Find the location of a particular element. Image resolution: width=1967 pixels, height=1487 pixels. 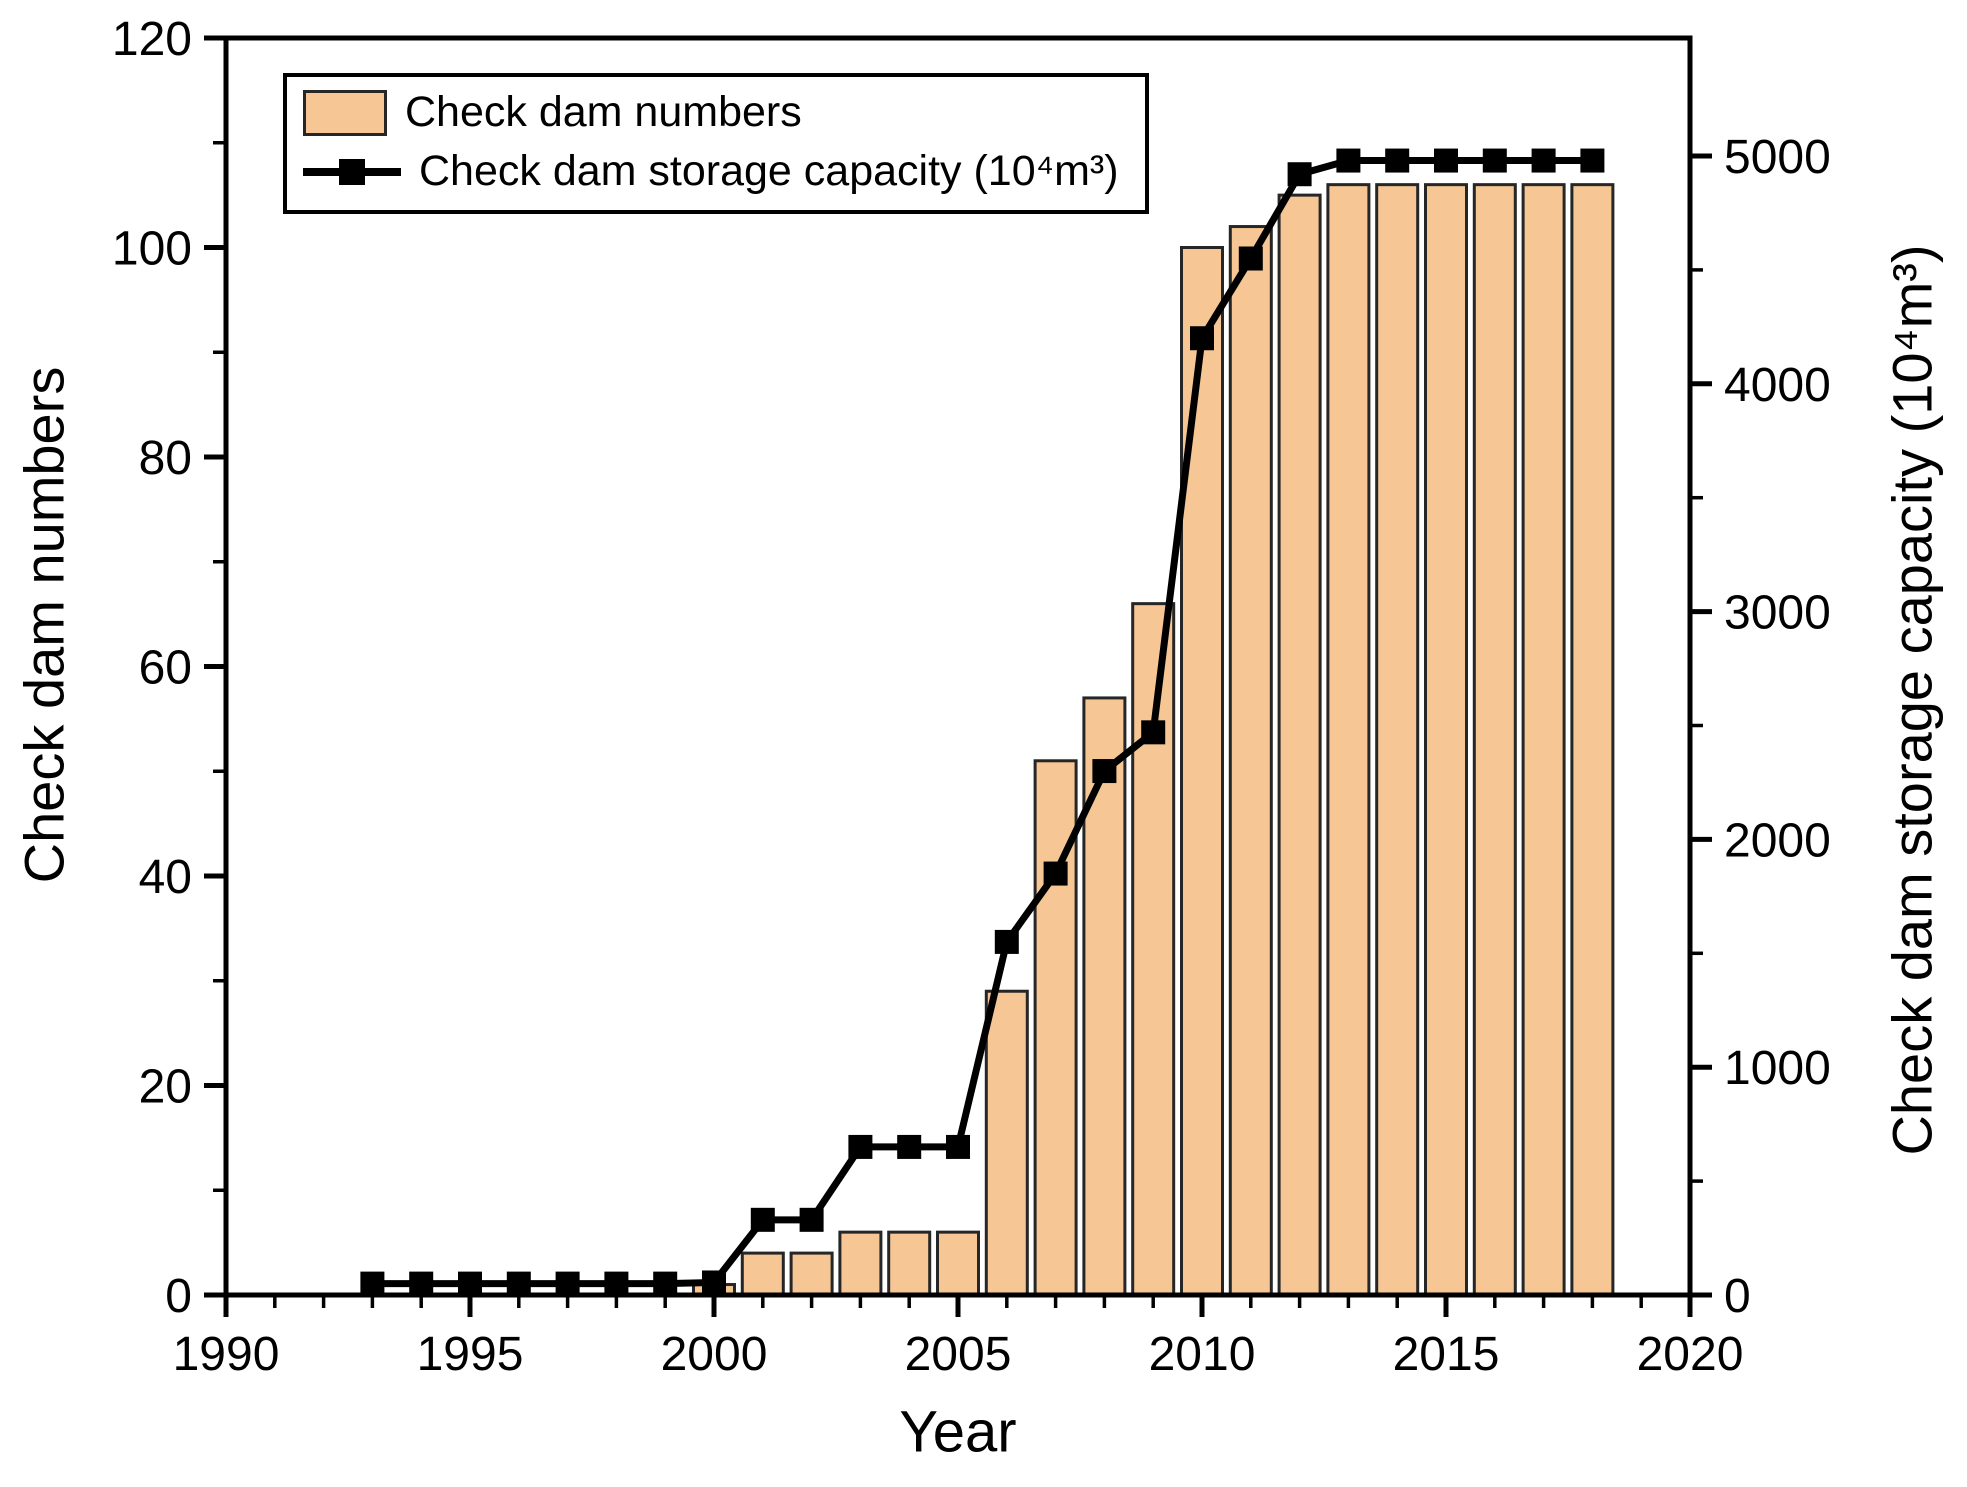

marker-2002 is located at coordinates (811, 1219).